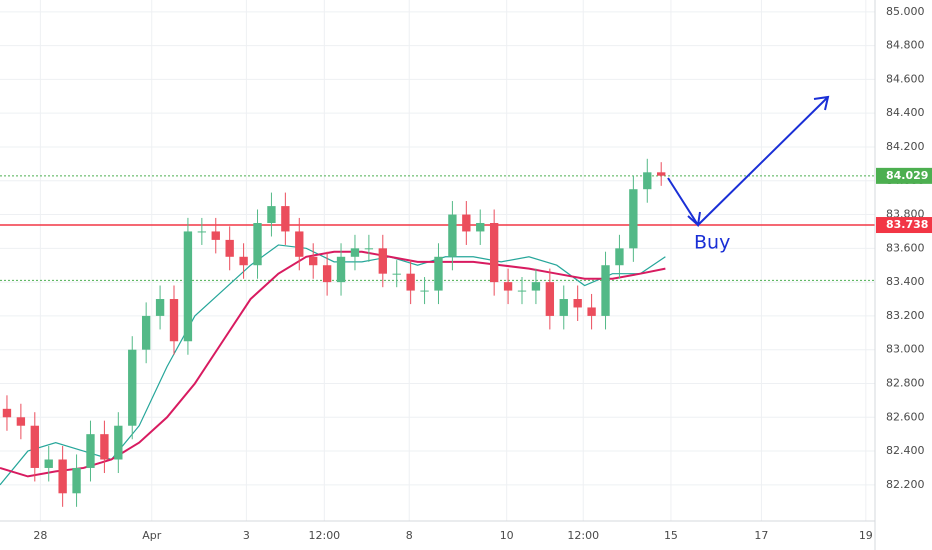 The width and height of the screenshot is (932, 550). I want to click on x-tick-label: 15, so click(671, 535).